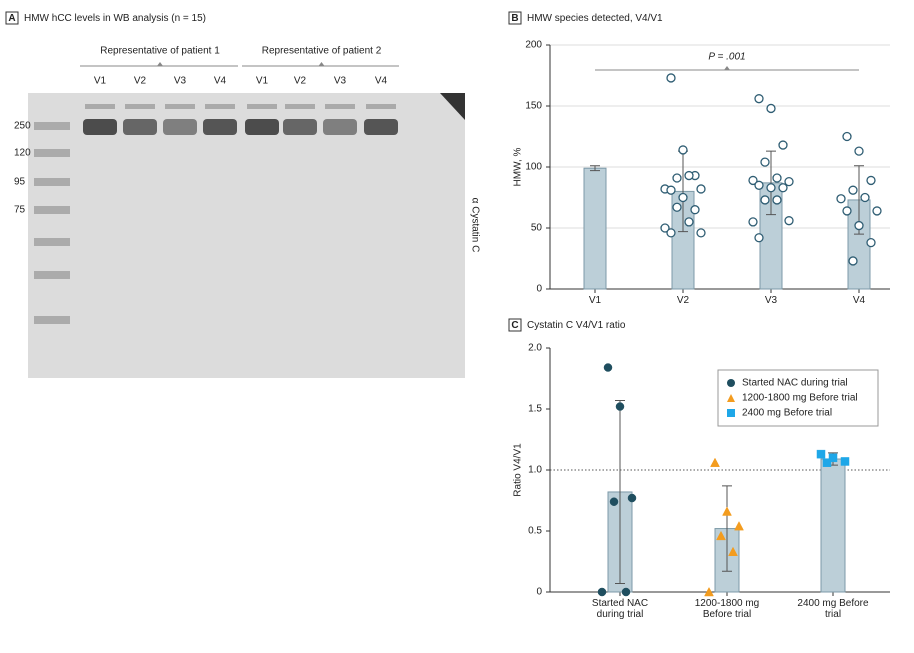  I want to click on x-tick-label-box: Started NAC during trial, so click(620, 609).